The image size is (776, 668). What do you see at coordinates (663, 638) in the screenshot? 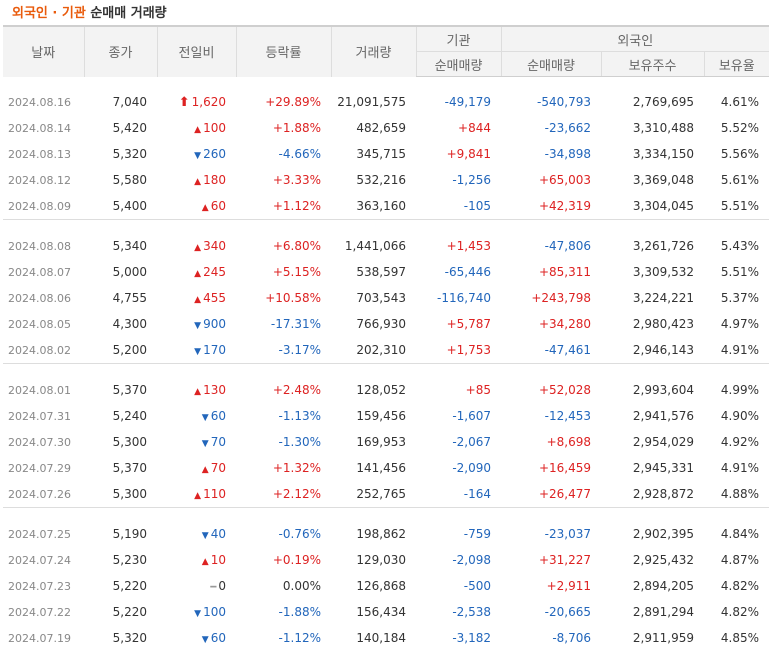
I see `cell-foreign-holdings: 2,911,959` at bounding box center [663, 638].